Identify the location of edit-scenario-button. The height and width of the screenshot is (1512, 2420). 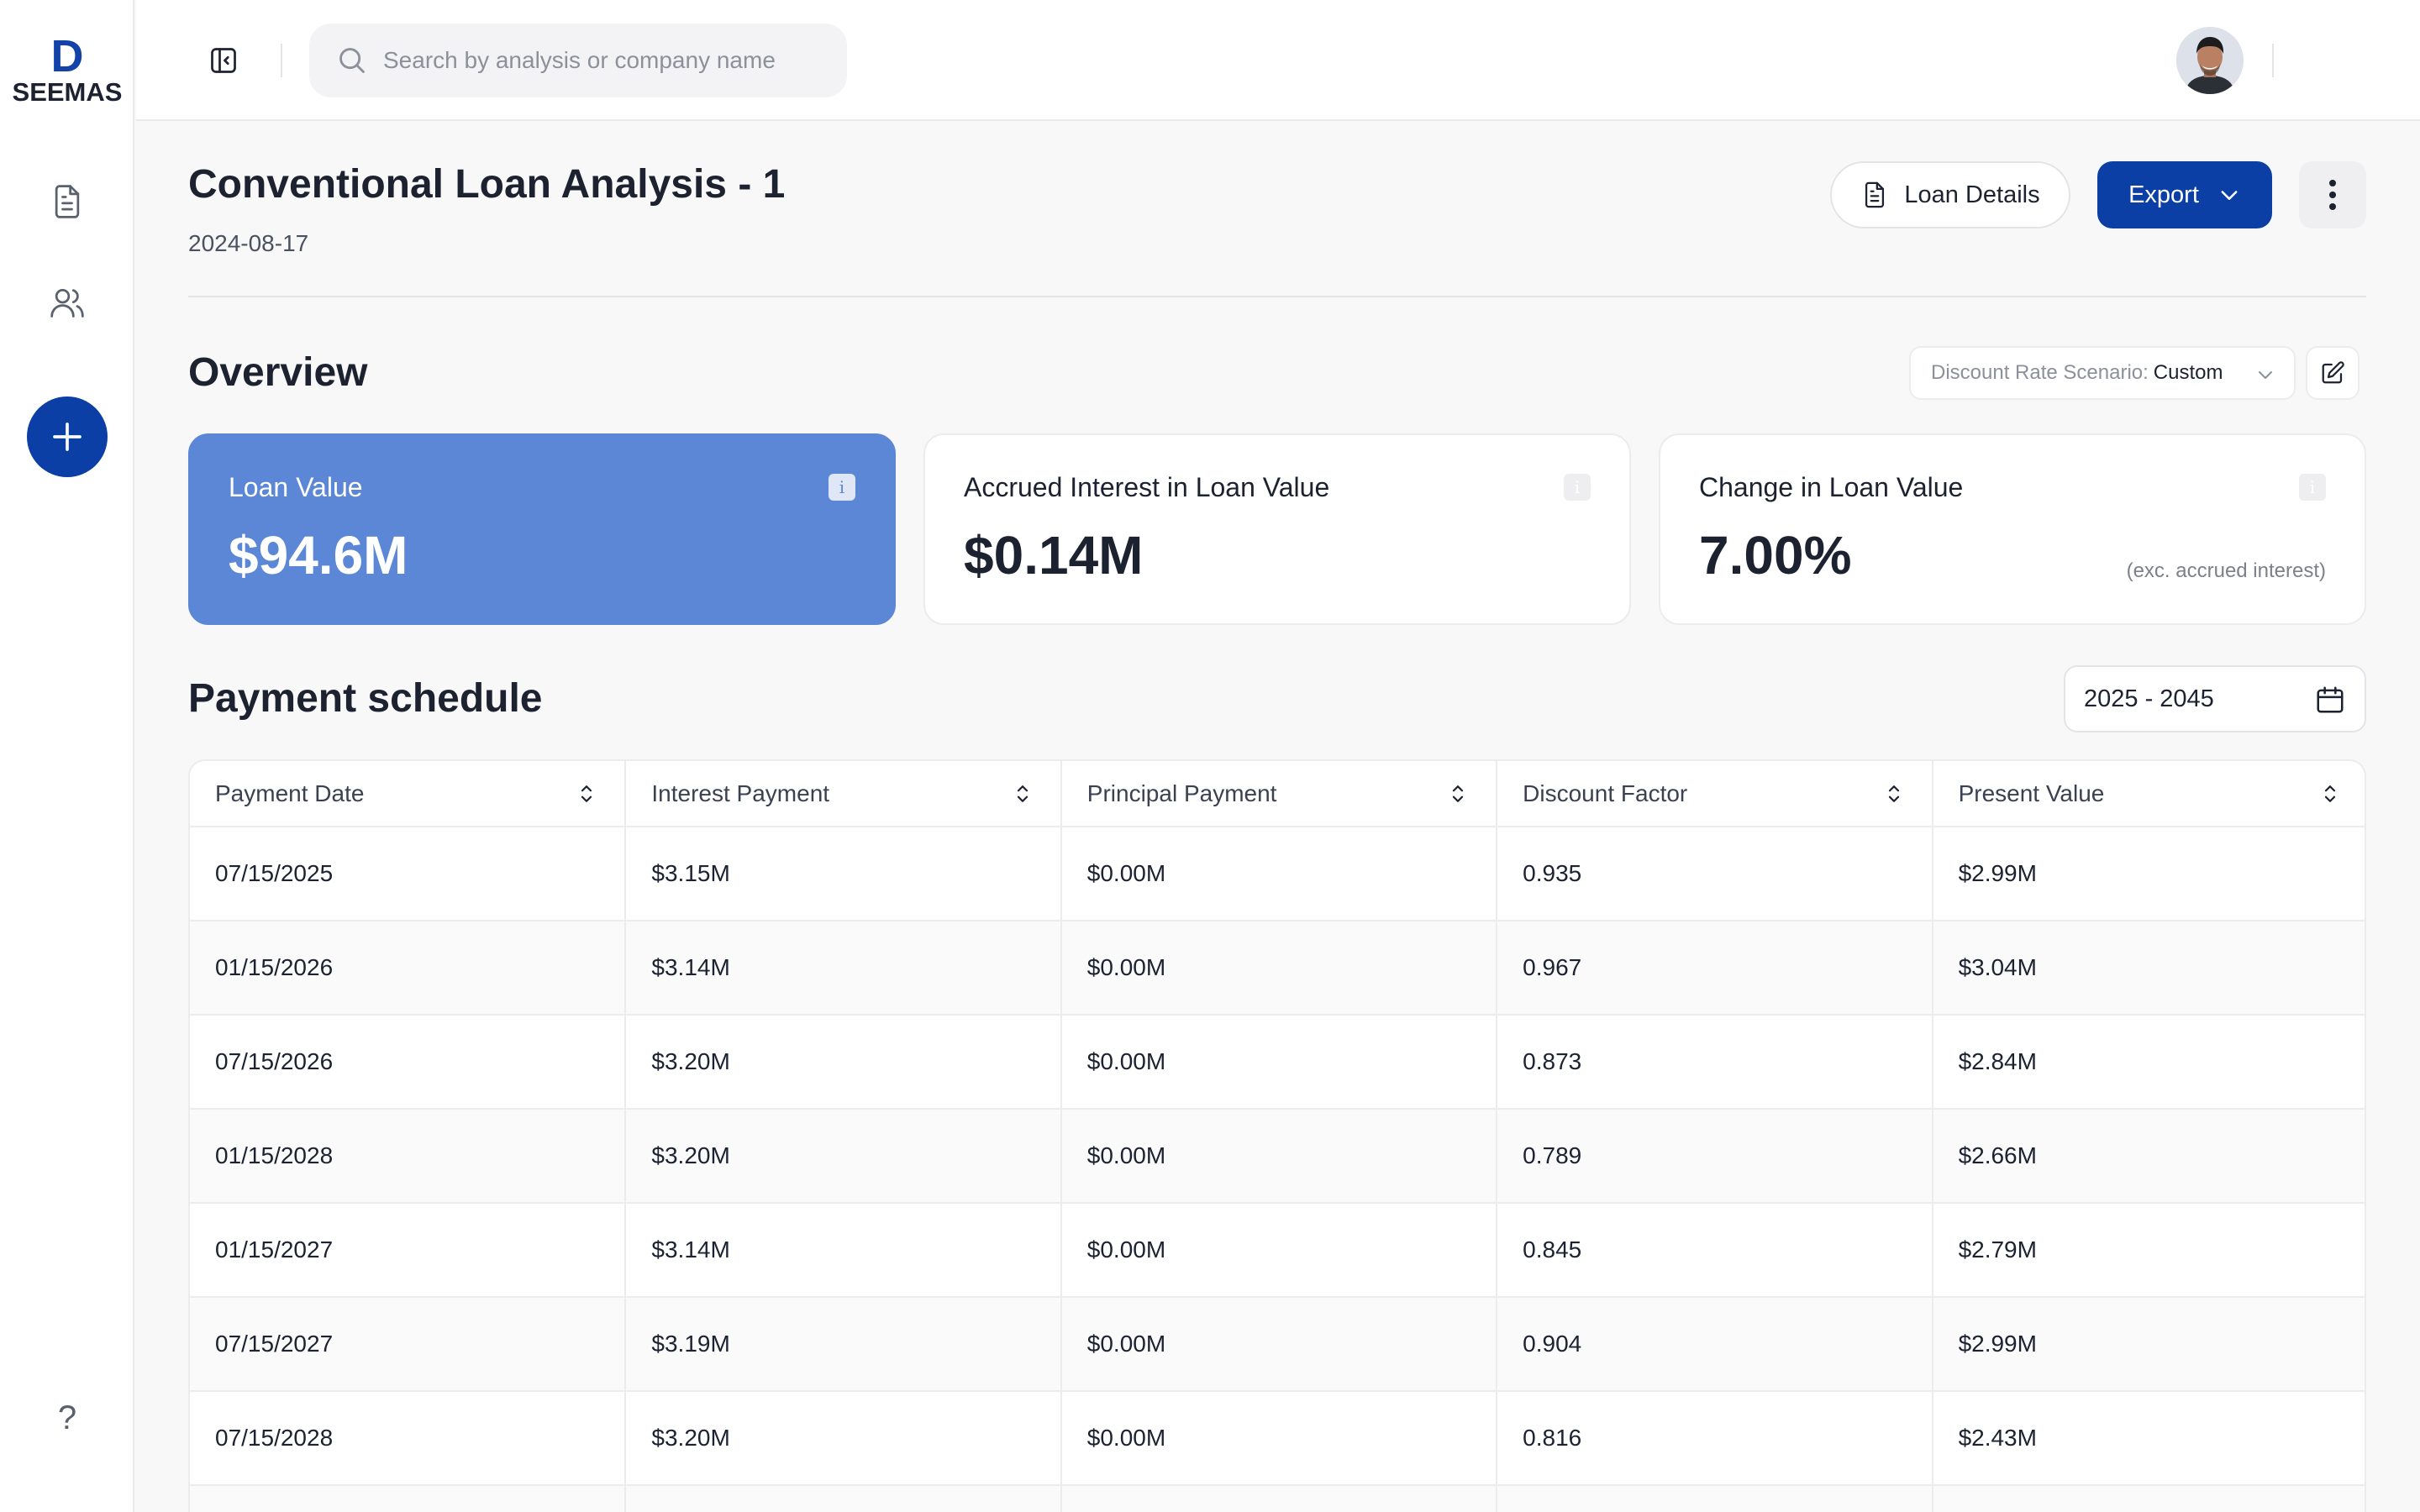
(2333, 373).